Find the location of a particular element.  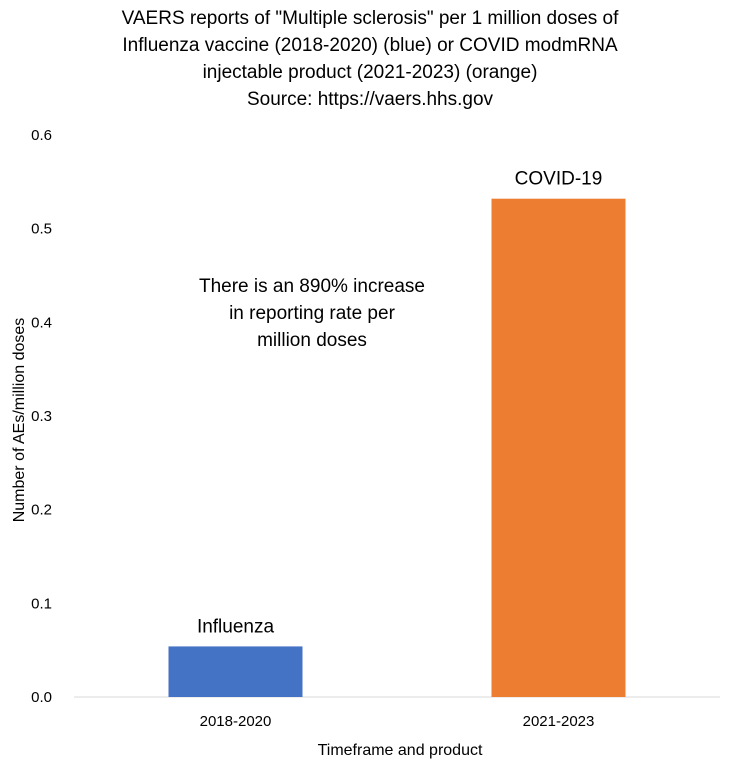

chart-title-line: injectable product (2021-2023) (orange) is located at coordinates (370, 72).